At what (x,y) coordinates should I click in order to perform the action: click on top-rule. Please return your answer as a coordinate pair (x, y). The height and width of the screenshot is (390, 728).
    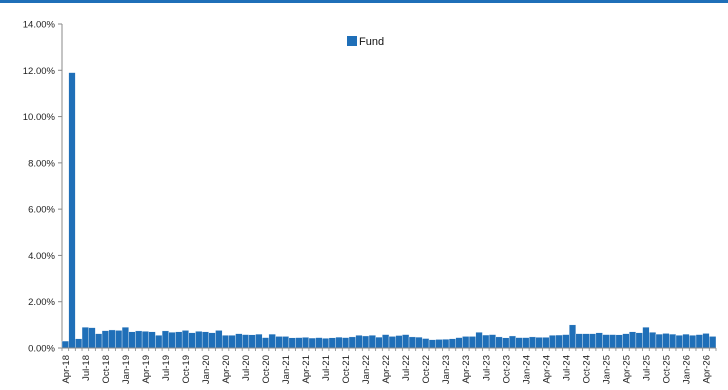
    Looking at the image, I should click on (364, 1).